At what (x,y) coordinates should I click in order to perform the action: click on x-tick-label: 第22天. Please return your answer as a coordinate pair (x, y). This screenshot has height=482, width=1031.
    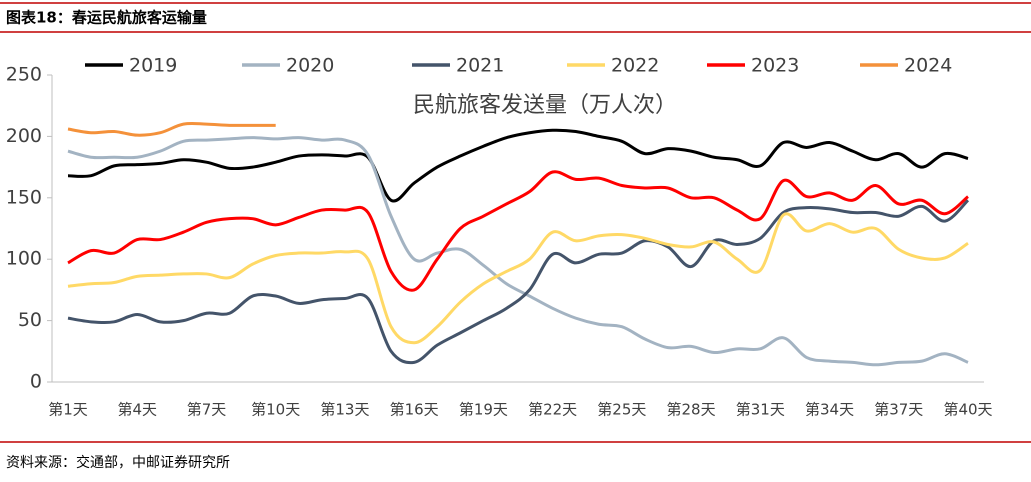
    Looking at the image, I should click on (552, 410).